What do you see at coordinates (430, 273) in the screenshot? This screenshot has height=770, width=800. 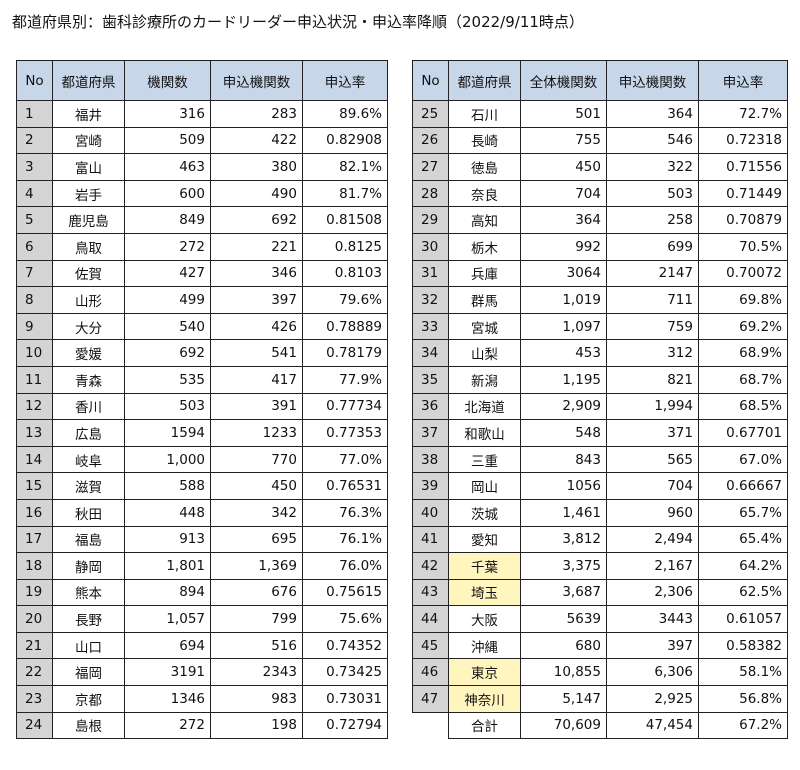 I see `row-no: 31` at bounding box center [430, 273].